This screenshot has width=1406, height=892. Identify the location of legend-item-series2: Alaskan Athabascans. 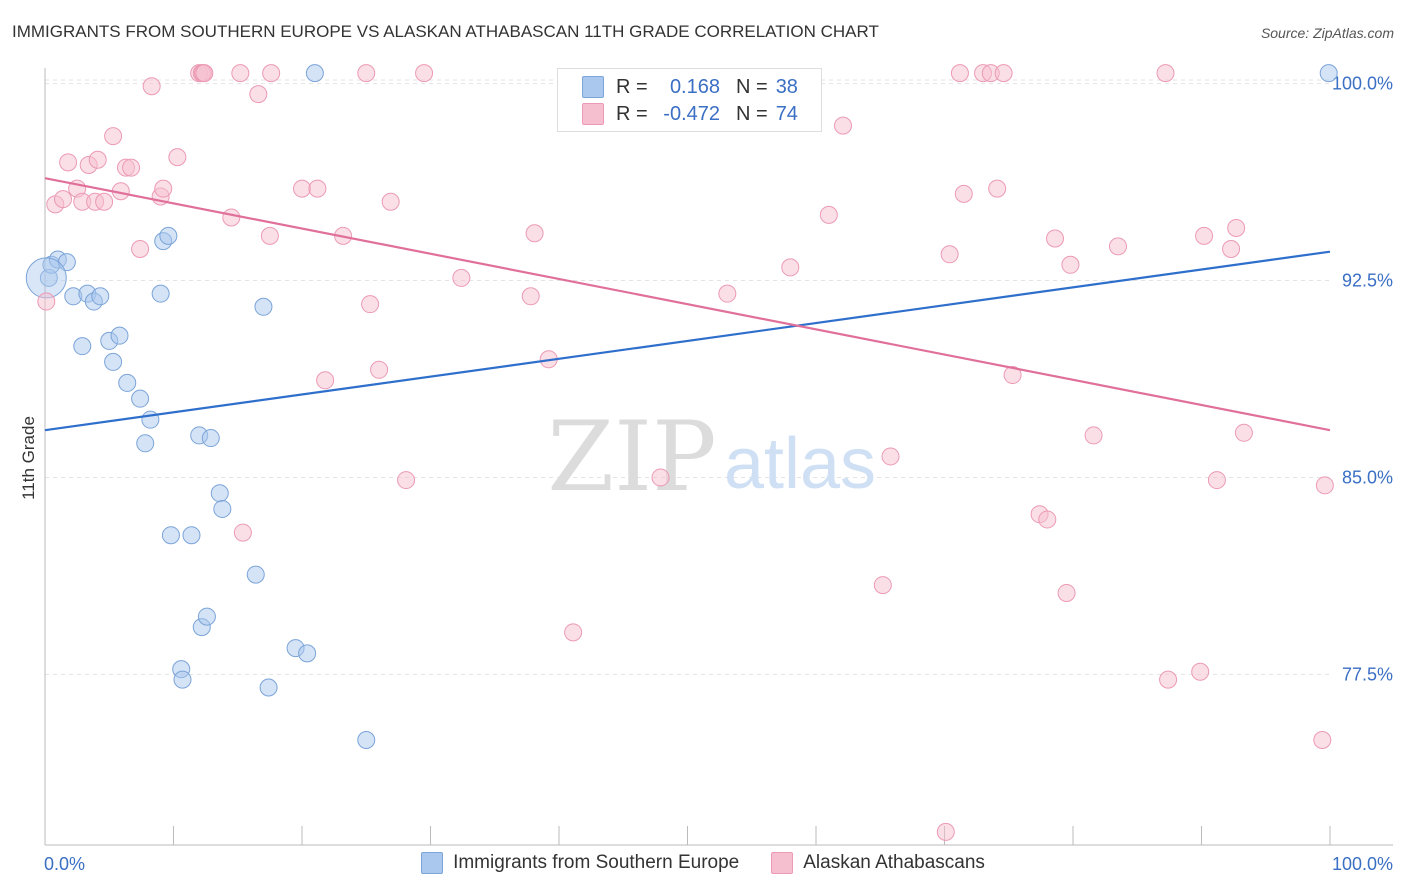
(878, 863).